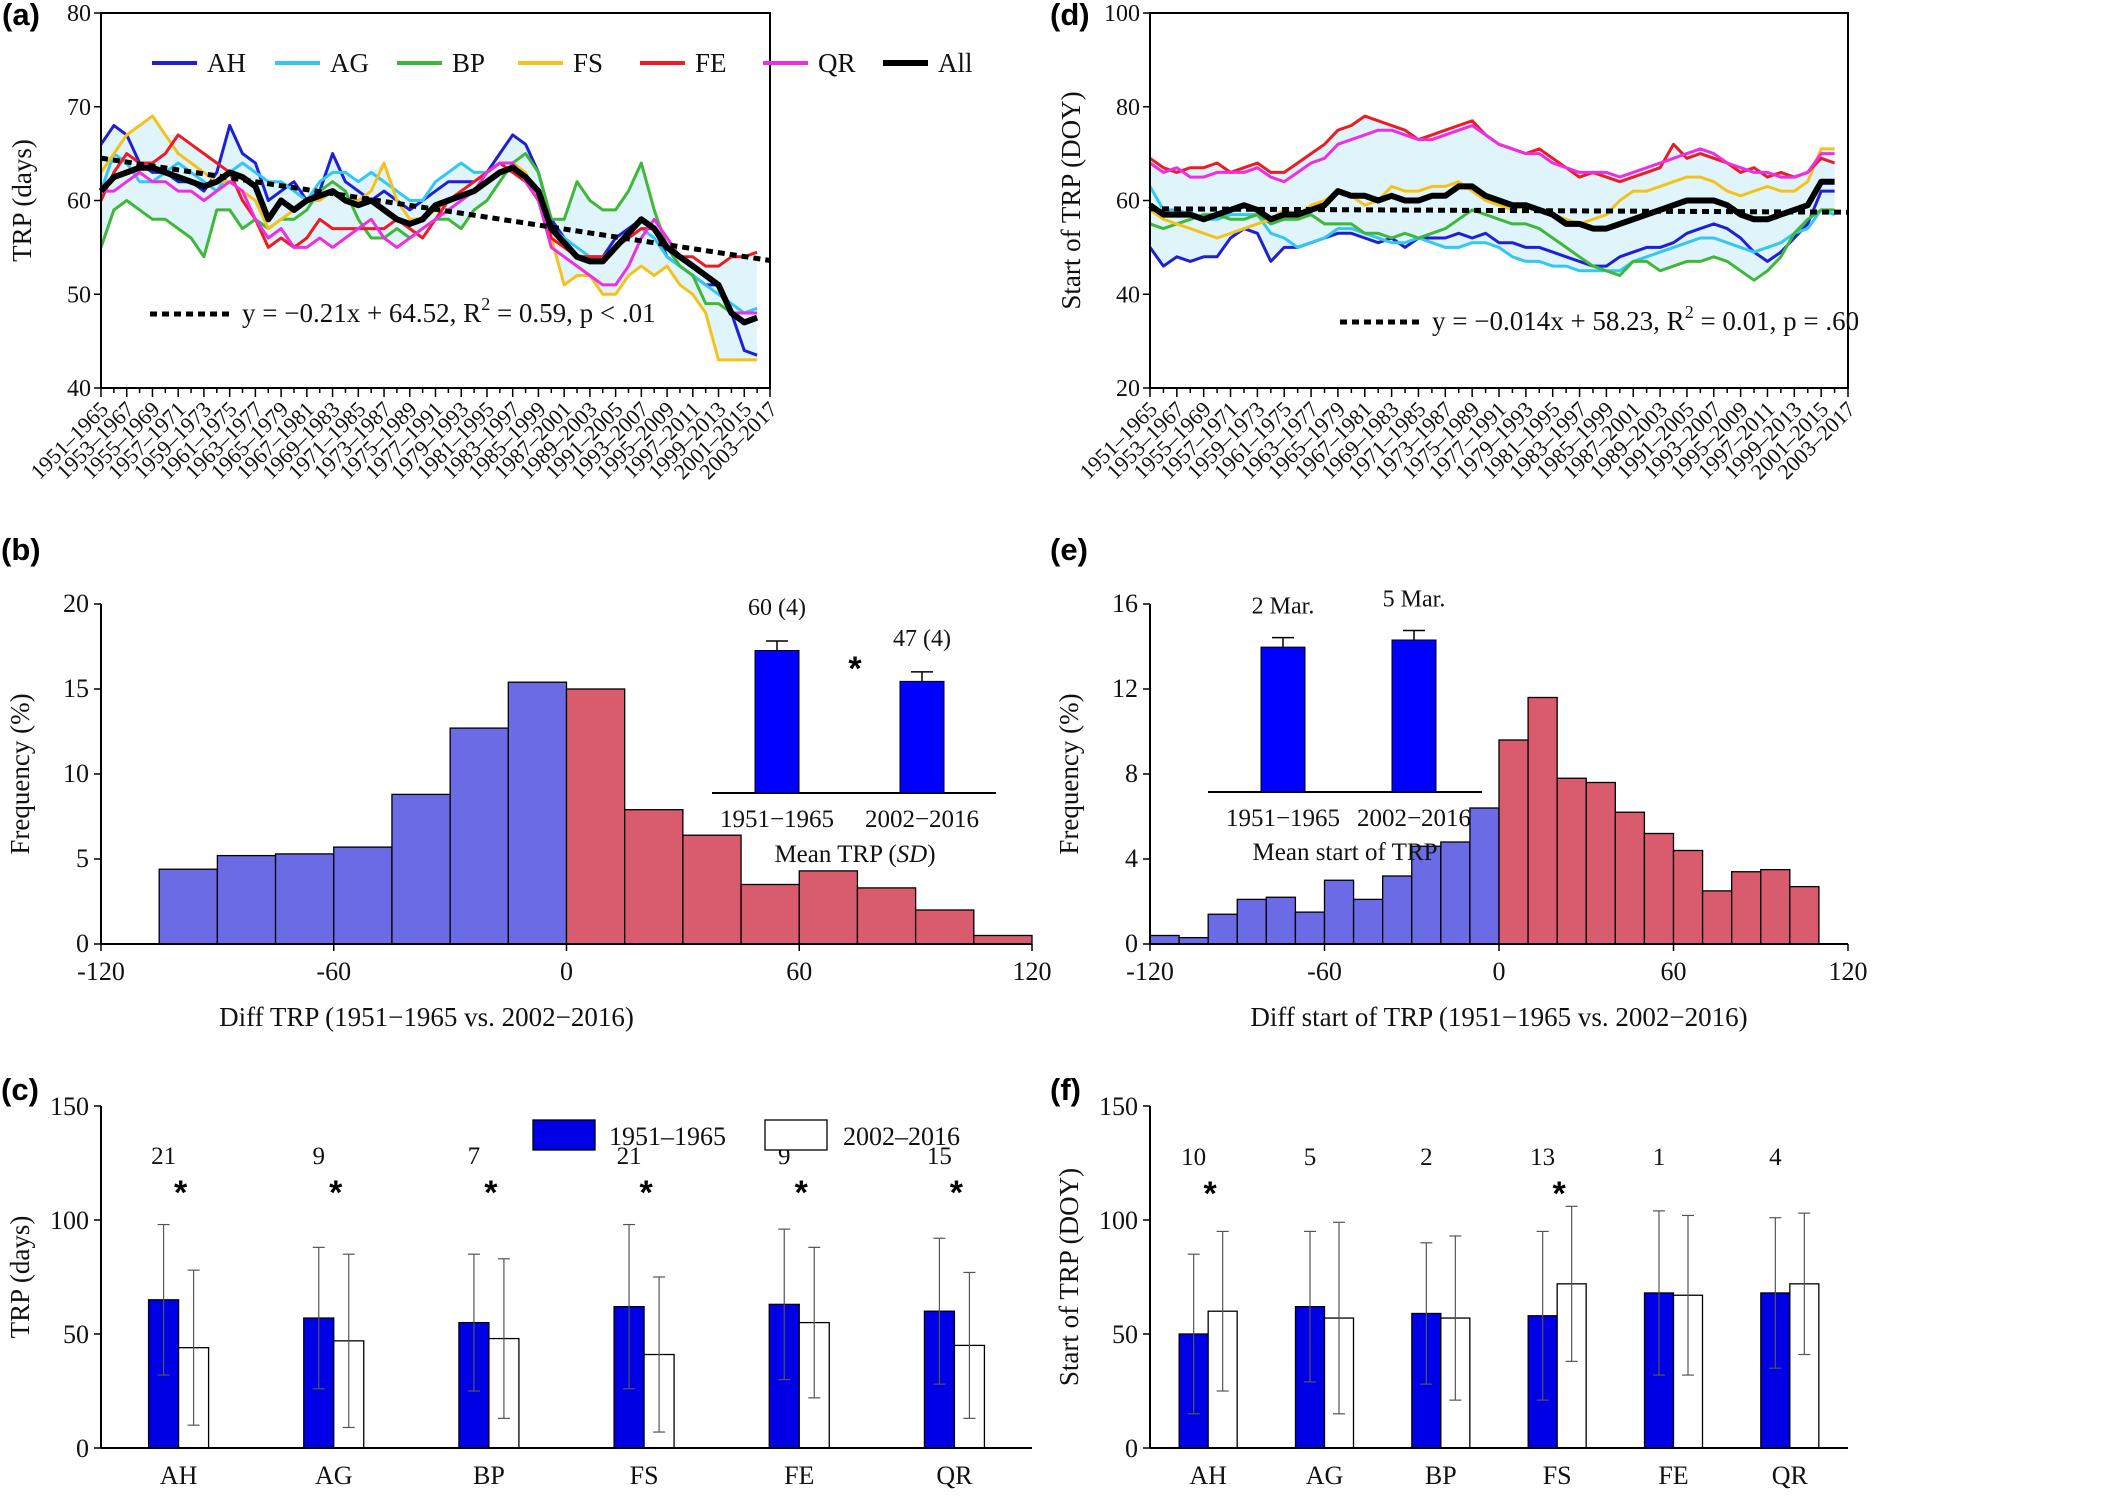  I want to click on y-tick-label: 10, so click(76, 773).